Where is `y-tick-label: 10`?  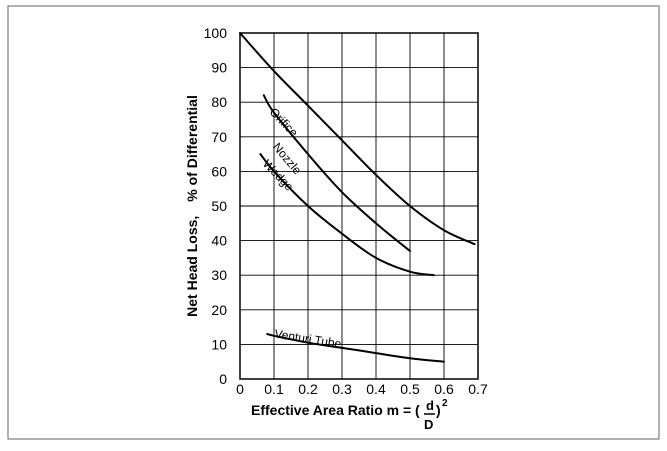 y-tick-label: 10 is located at coordinates (219, 344).